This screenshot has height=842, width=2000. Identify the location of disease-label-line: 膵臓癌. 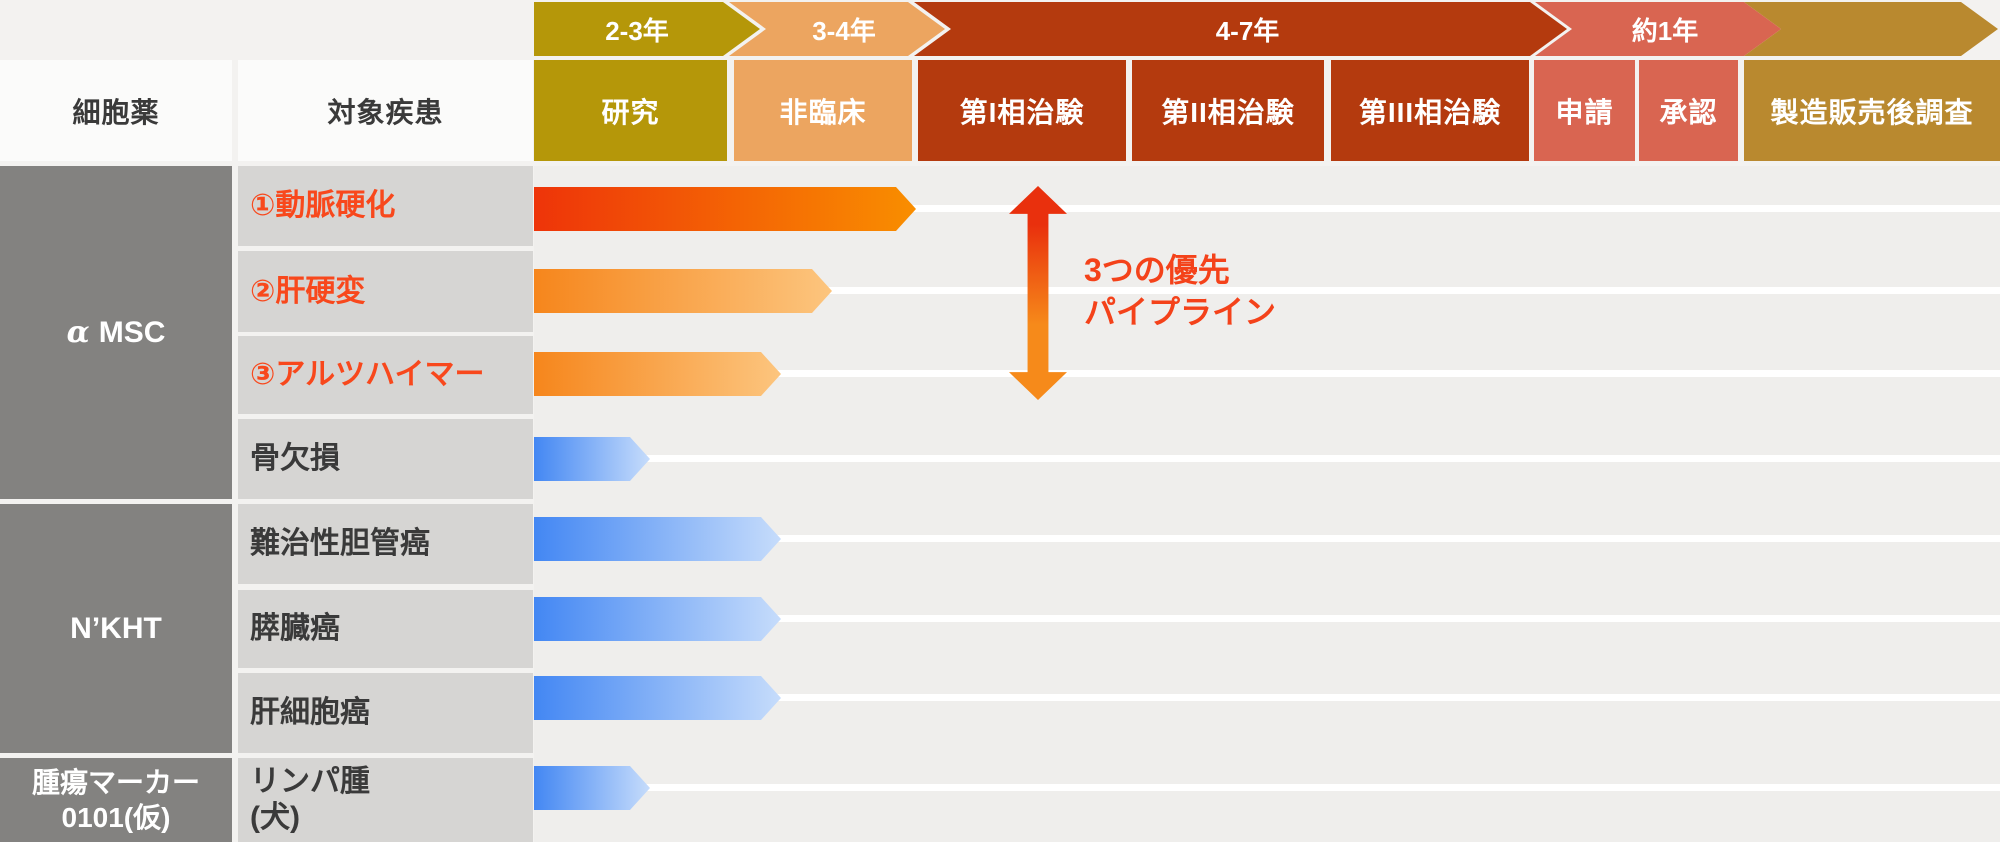
(295, 628).